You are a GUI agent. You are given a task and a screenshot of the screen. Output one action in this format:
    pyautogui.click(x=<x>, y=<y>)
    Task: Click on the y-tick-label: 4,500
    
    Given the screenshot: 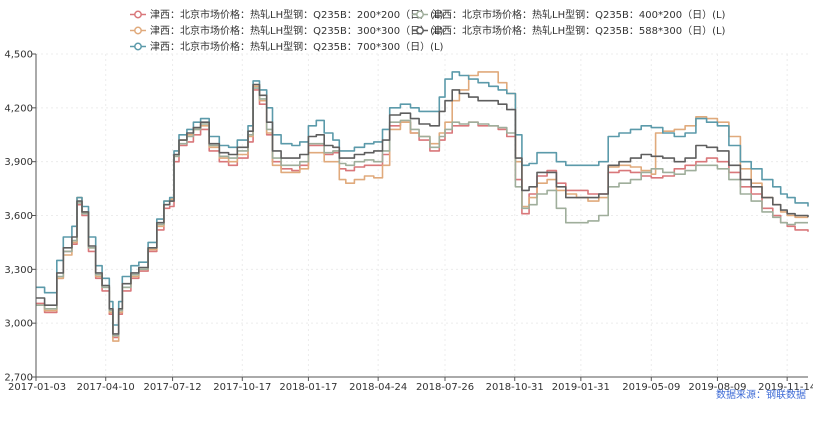 What is the action you would take?
    pyautogui.click(x=18, y=55)
    